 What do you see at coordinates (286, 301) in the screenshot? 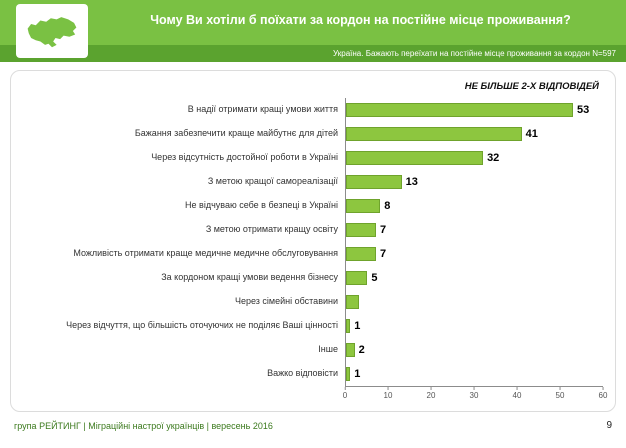
I see `category-label: Через сімейні обставини` at bounding box center [286, 301].